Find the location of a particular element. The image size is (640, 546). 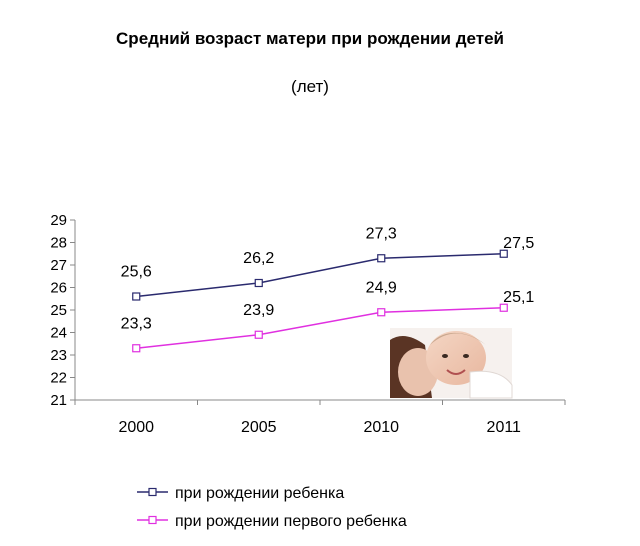

data-label: 24,9 is located at coordinates (381, 287).